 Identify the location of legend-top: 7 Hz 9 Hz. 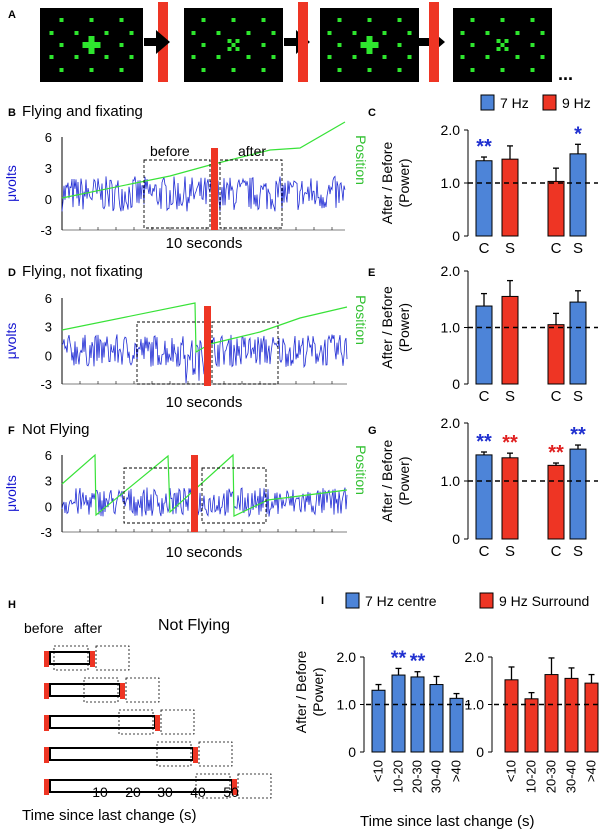
(535, 102).